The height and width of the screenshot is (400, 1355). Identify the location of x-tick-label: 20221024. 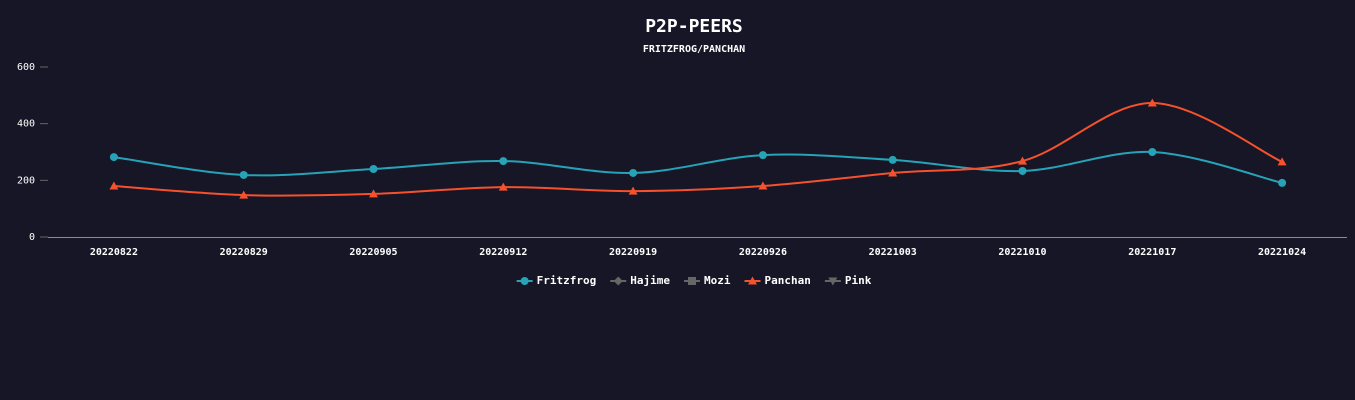
(1282, 252).